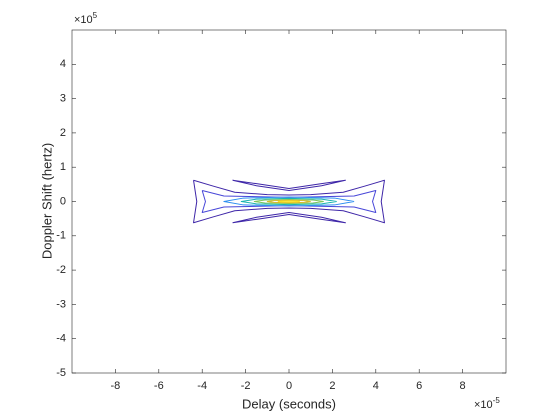  I want to click on x-tick-label: -4, so click(202, 386).